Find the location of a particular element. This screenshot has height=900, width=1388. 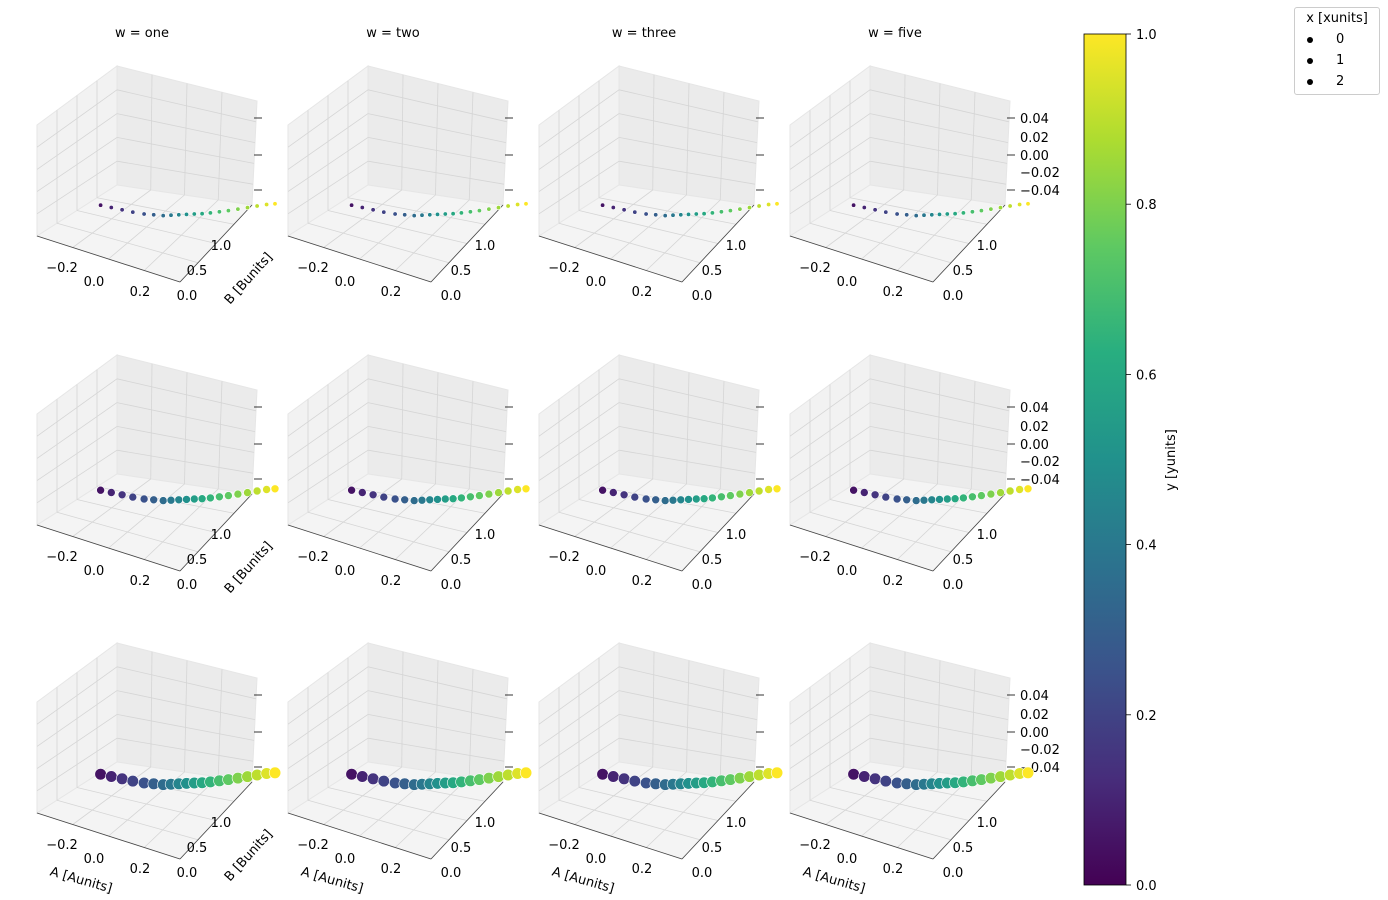

scatter-points is located at coordinates (941, 778).